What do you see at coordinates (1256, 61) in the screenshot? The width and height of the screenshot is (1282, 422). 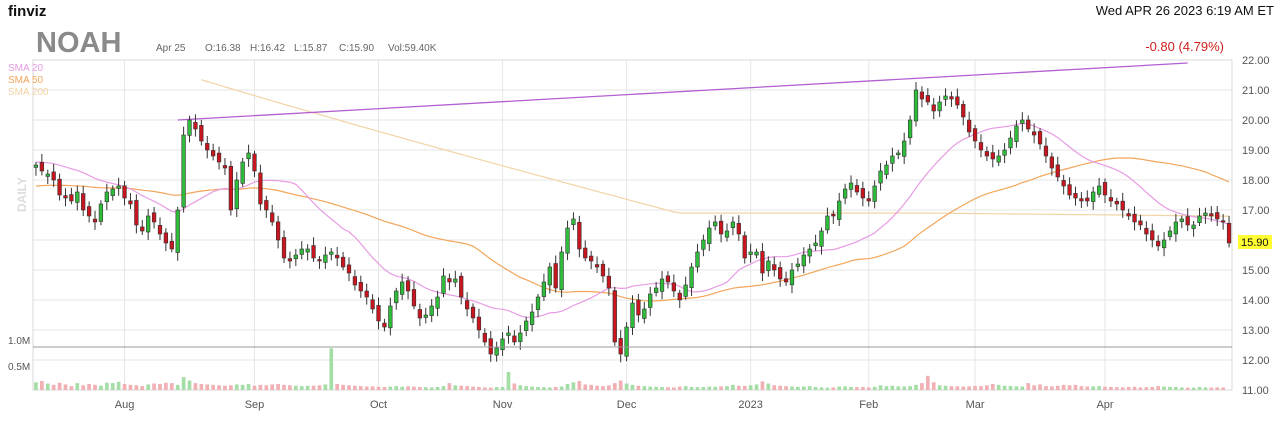 I see `price-tick-label: 22.00` at bounding box center [1256, 61].